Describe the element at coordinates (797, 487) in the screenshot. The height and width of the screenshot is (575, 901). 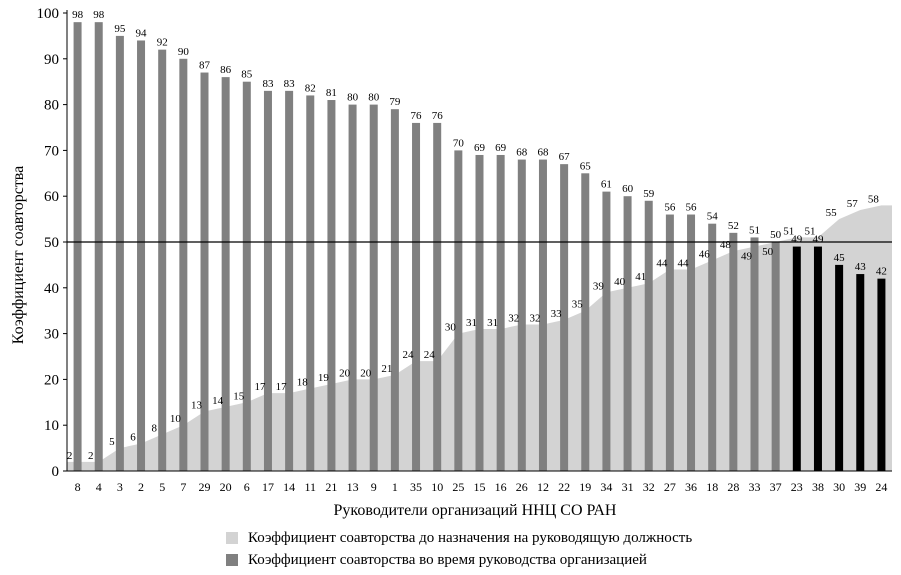
I see `x-tick-label: 23` at that location.